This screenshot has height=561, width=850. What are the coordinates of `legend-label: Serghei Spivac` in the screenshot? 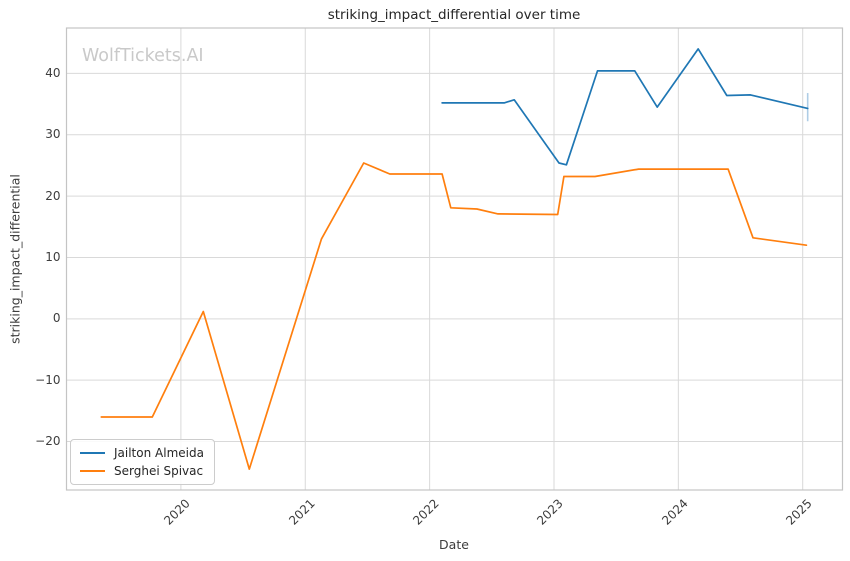 It's located at (159, 471).